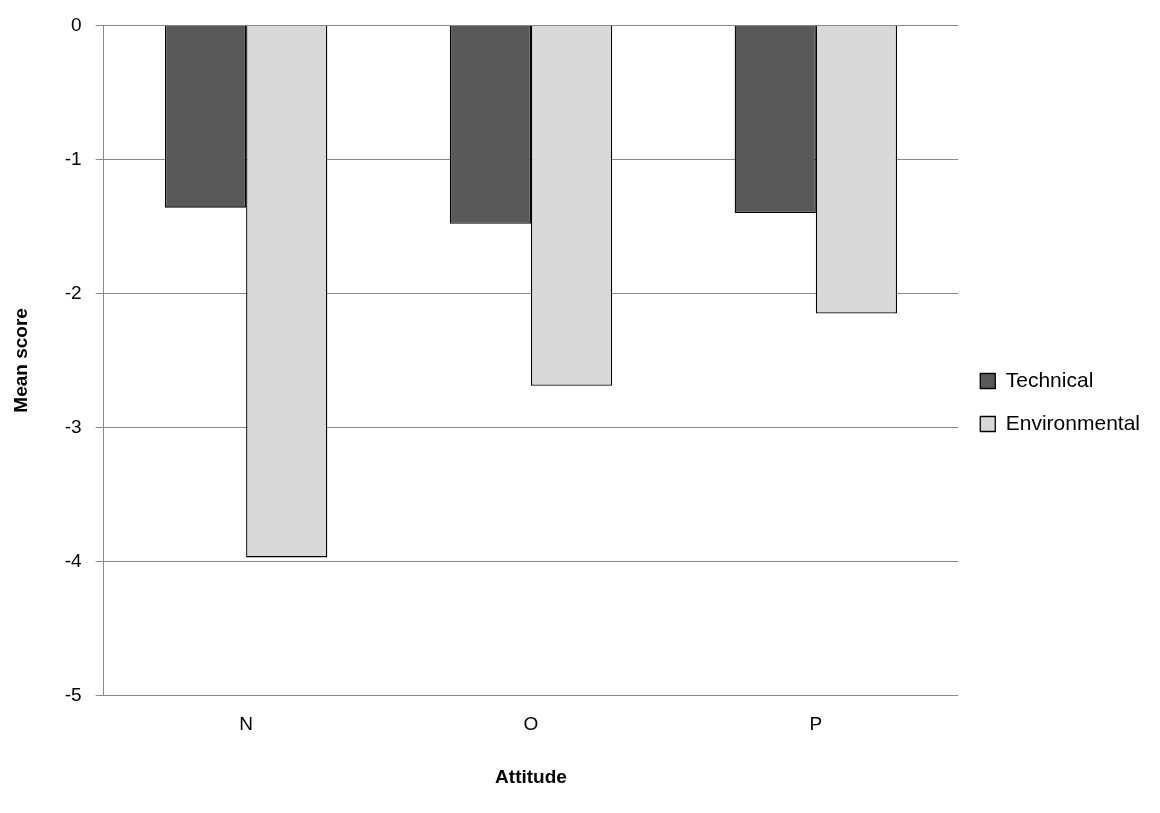  What do you see at coordinates (1072, 422) in the screenshot?
I see `legend-label: Environmental` at bounding box center [1072, 422].